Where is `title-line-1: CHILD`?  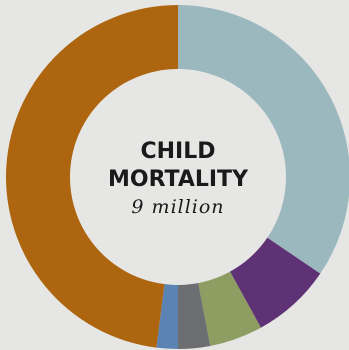
title-line-1: CHILD is located at coordinates (177, 151).